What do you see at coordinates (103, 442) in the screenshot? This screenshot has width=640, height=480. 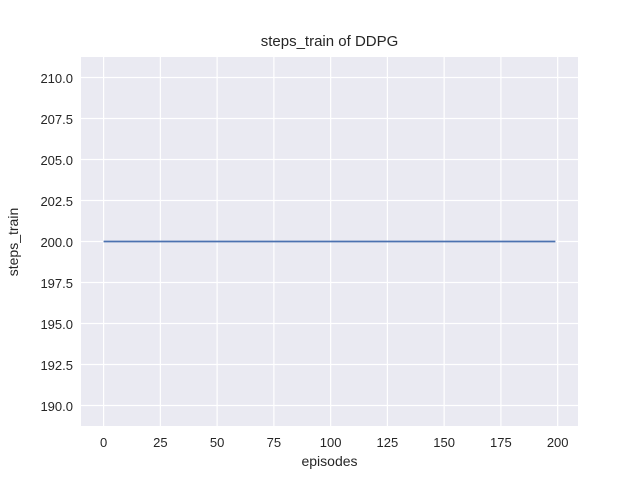 I see `x-tick-label: 0` at bounding box center [103, 442].